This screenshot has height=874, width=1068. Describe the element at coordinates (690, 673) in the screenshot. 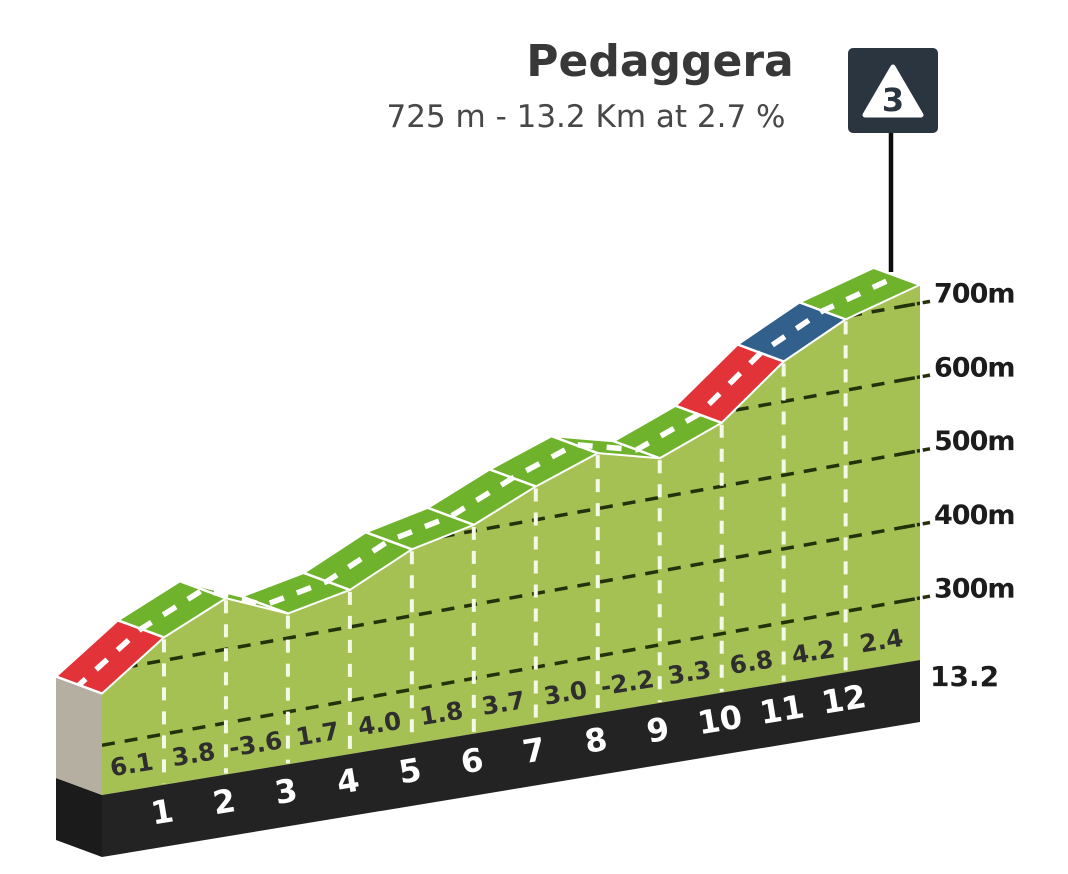

I see `gradient-label: 3.3` at that location.